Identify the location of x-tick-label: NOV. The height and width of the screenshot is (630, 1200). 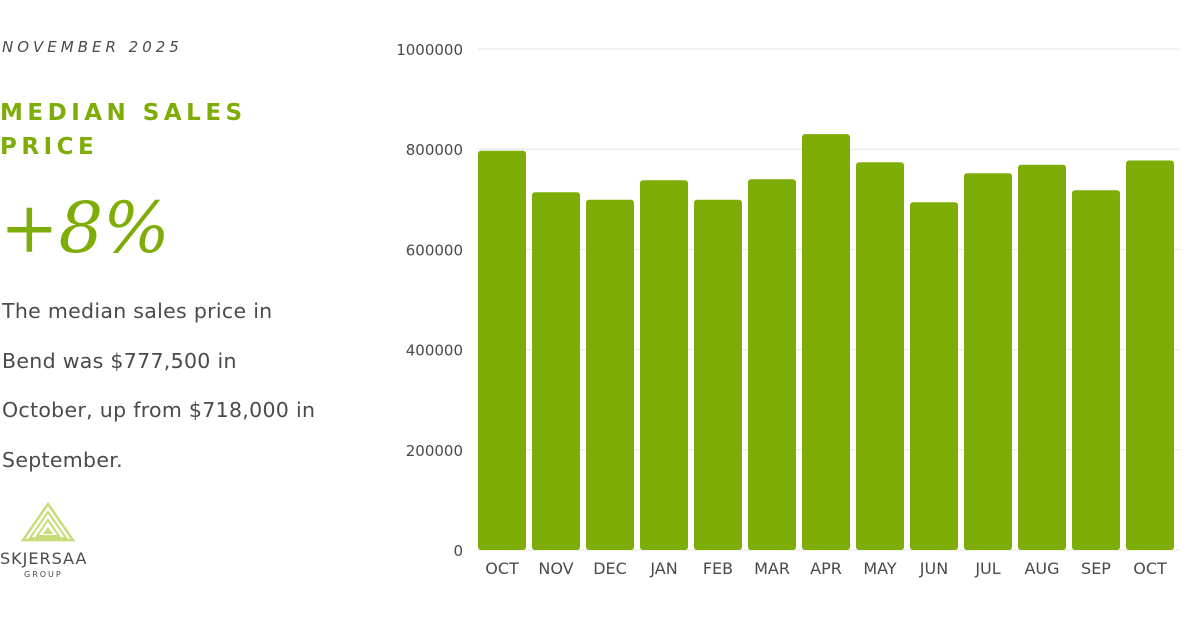
(555, 568).